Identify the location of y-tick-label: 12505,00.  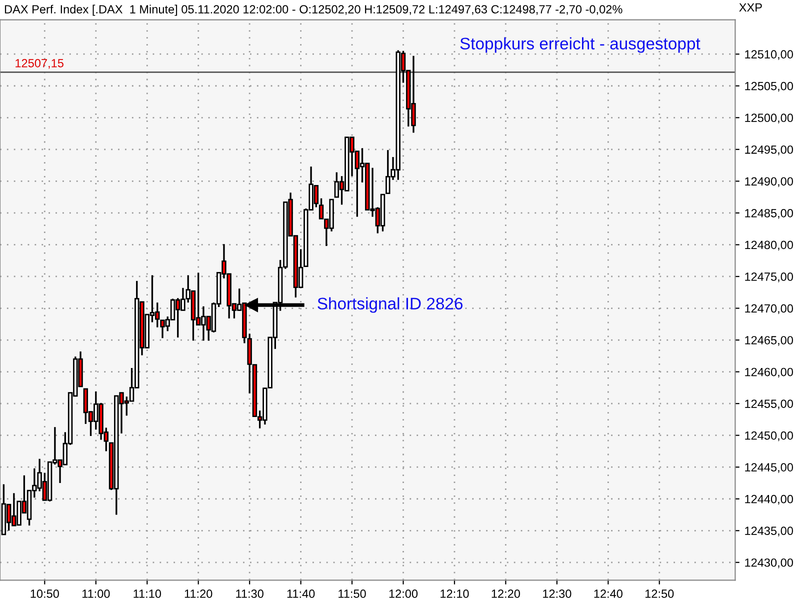
(769, 87).